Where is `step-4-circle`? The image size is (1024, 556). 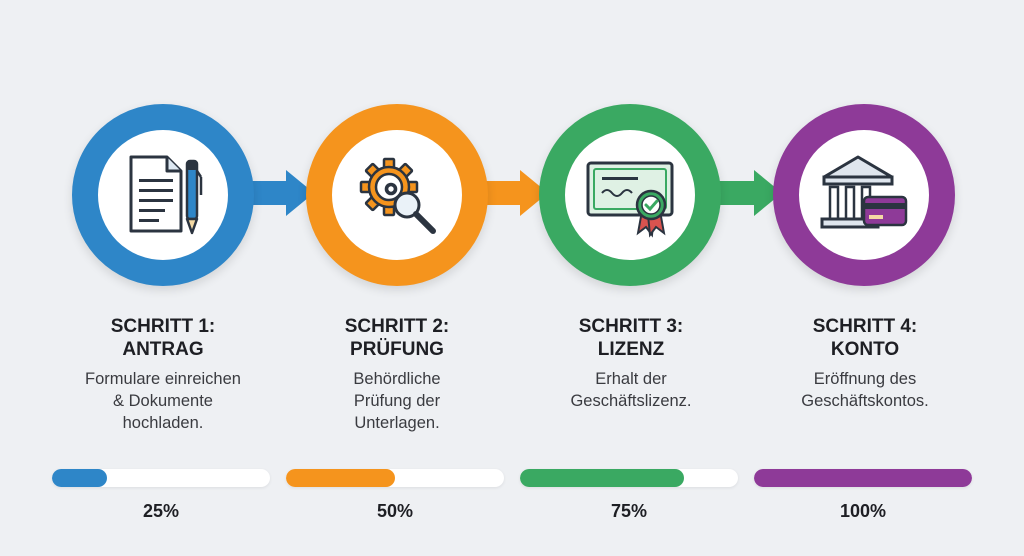
step-4-circle is located at coordinates (864, 195).